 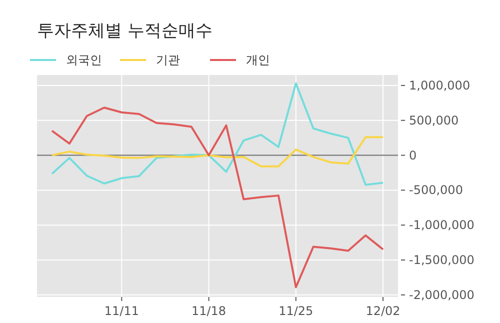 I want to click on x-tick-label: 11/11, so click(x=121, y=311).